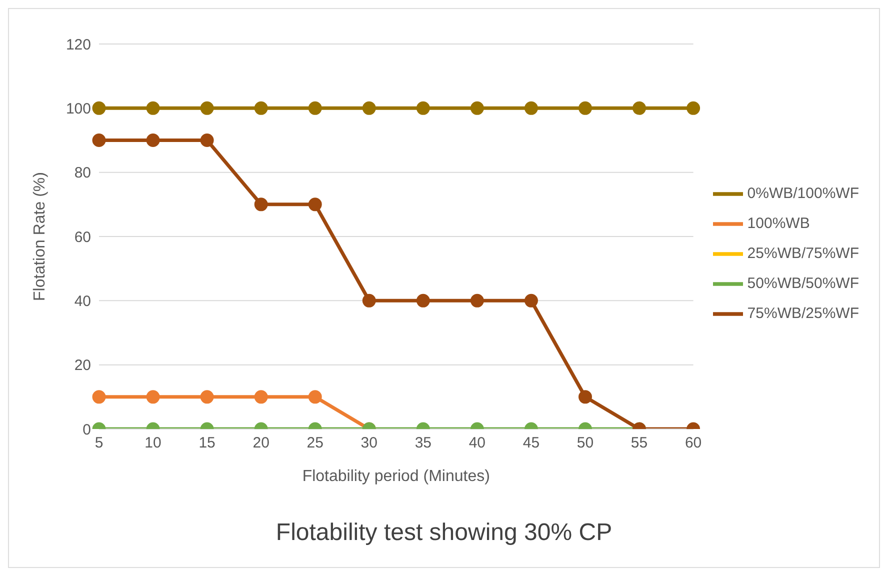  What do you see at coordinates (40, 236) in the screenshot?
I see `y-axis-title: Flotation Rate (%)` at bounding box center [40, 236].